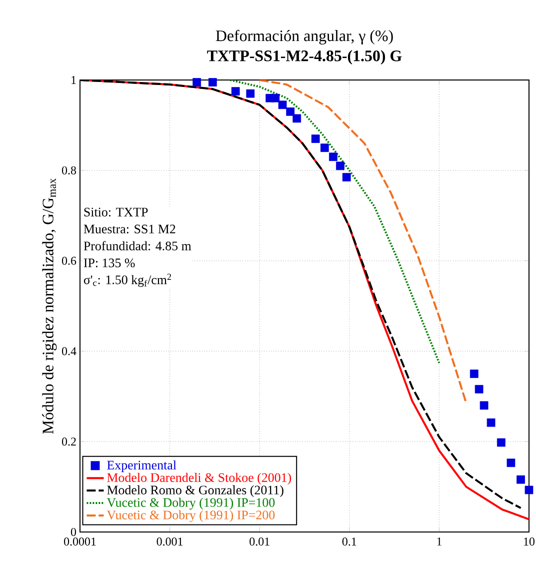 Image resolution: width=536 pixels, height=571 pixels. I want to click on y-tick-label: 1, so click(74, 80).